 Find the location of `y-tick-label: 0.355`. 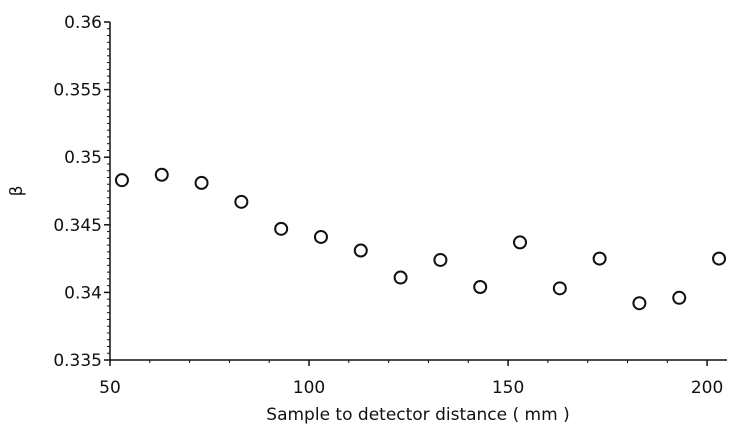

y-tick-label: 0.355 is located at coordinates (77, 91).